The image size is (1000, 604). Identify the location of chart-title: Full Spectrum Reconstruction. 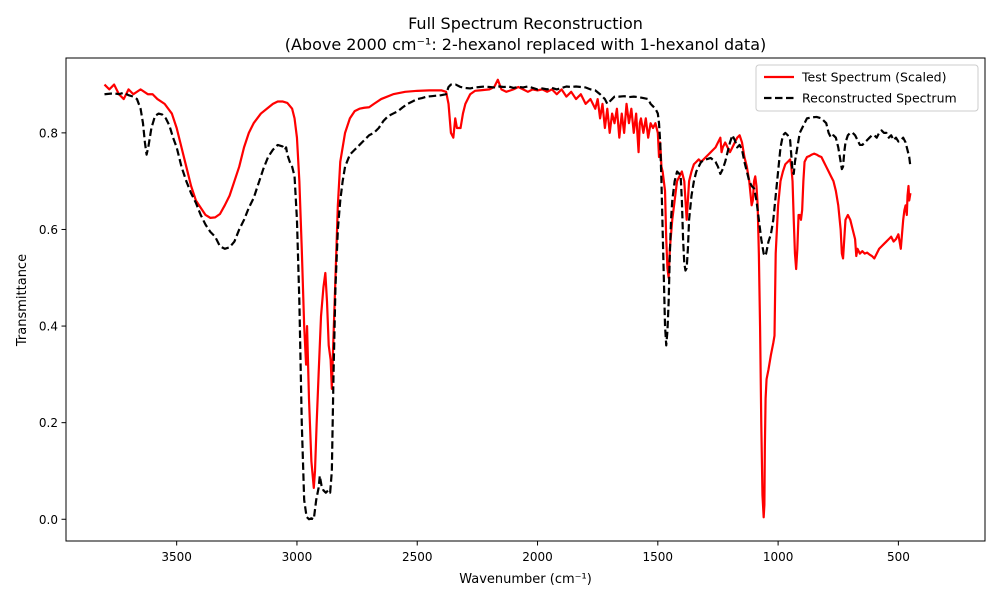
(525, 23).